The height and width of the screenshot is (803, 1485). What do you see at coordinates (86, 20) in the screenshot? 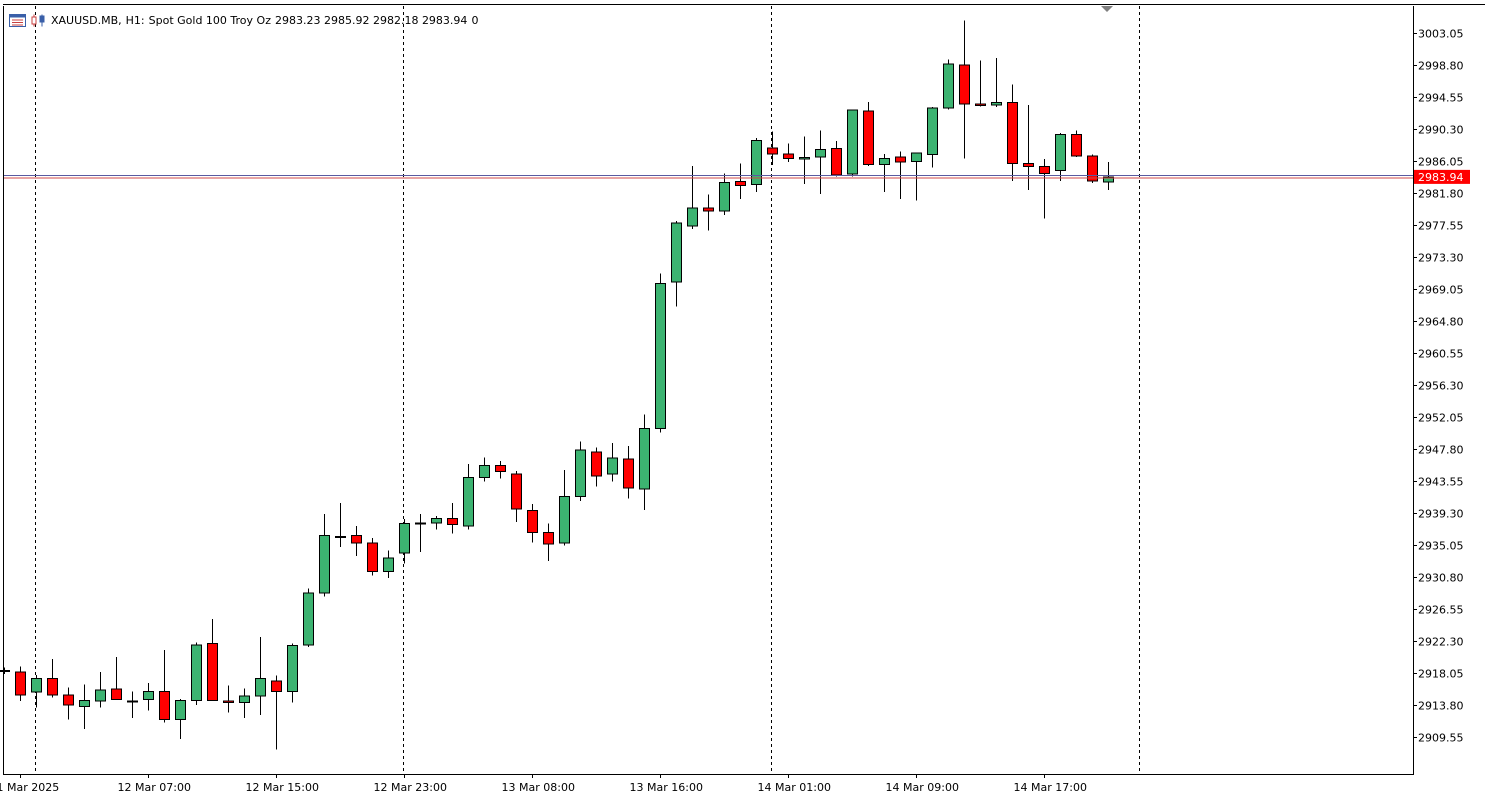
I see `symbol-label: XAUUSD.MB,` at bounding box center [86, 20].